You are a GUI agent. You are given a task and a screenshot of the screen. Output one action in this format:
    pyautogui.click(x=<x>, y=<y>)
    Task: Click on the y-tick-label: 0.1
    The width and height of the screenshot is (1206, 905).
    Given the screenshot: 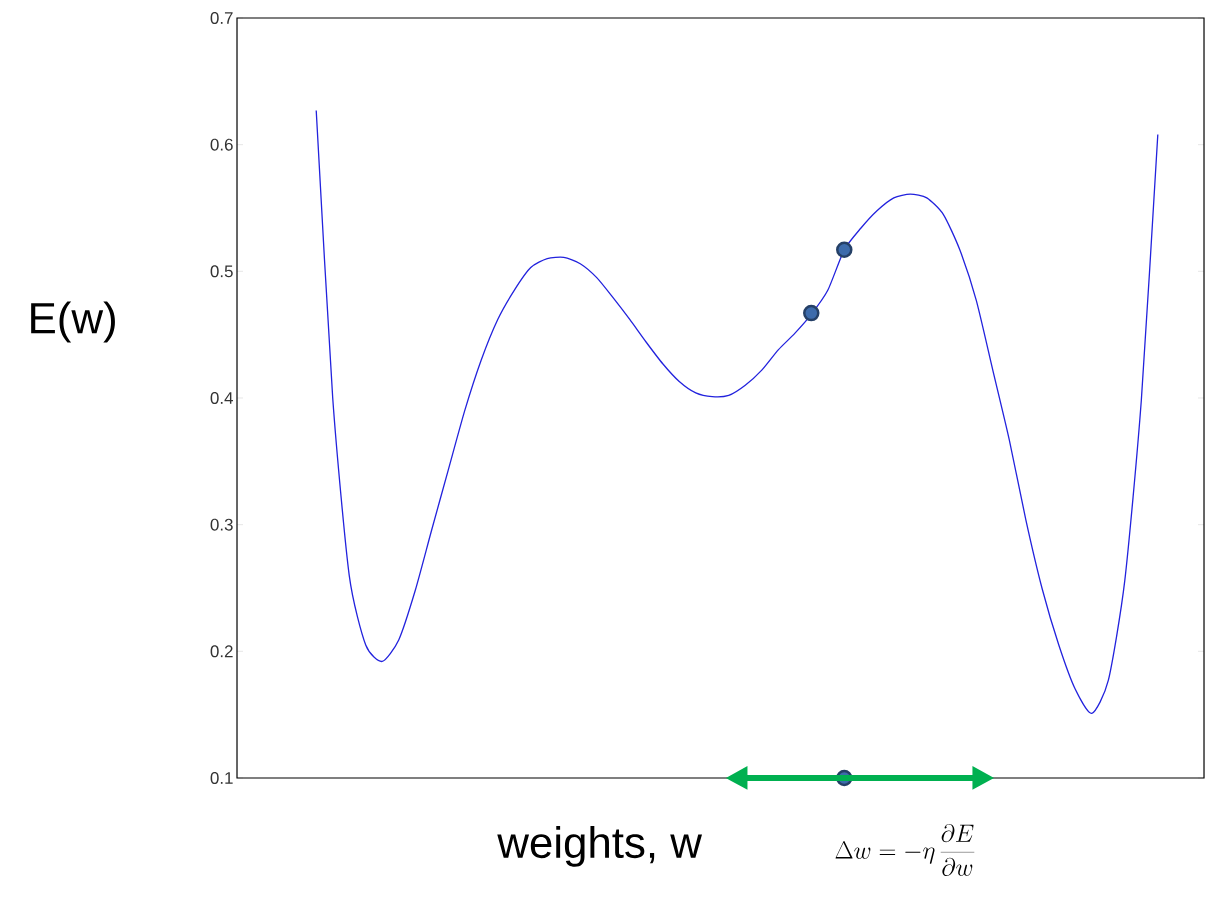 What is the action you would take?
    pyautogui.click(x=221, y=777)
    